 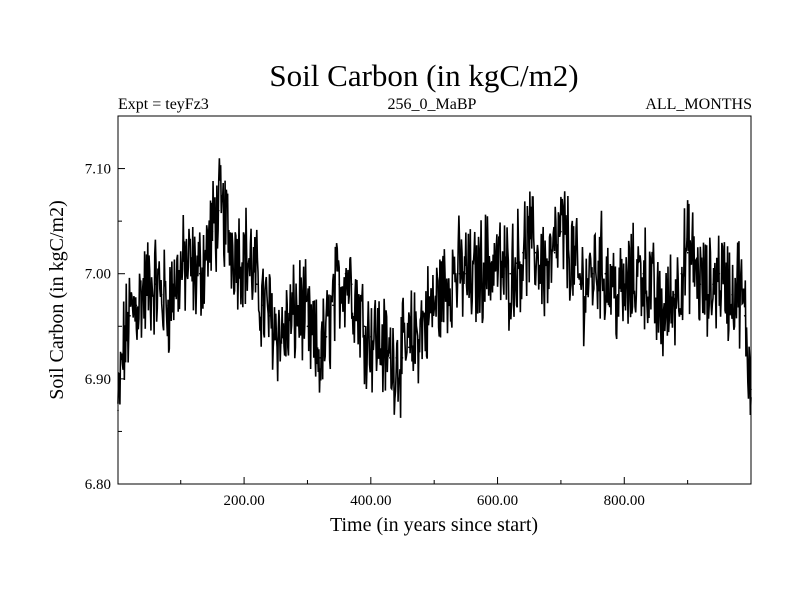 What do you see at coordinates (624, 501) in the screenshot?
I see `x-tick-label: 800.00` at bounding box center [624, 501].